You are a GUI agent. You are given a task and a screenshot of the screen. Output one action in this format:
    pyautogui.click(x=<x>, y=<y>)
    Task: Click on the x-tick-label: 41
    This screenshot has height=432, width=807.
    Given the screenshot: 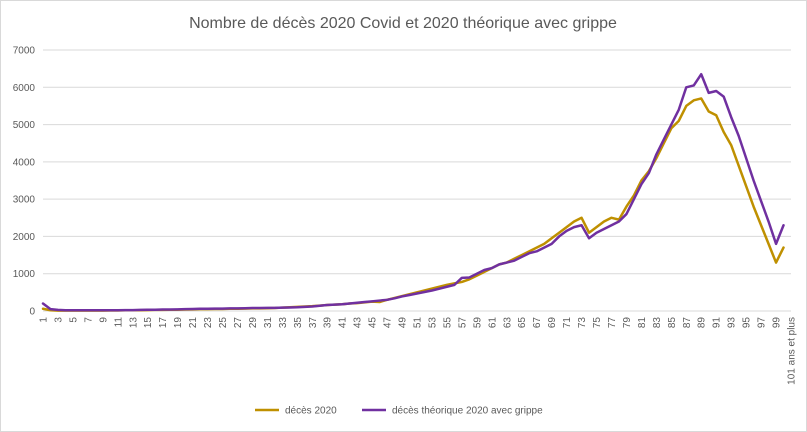 What is the action you would take?
    pyautogui.click(x=343, y=323)
    